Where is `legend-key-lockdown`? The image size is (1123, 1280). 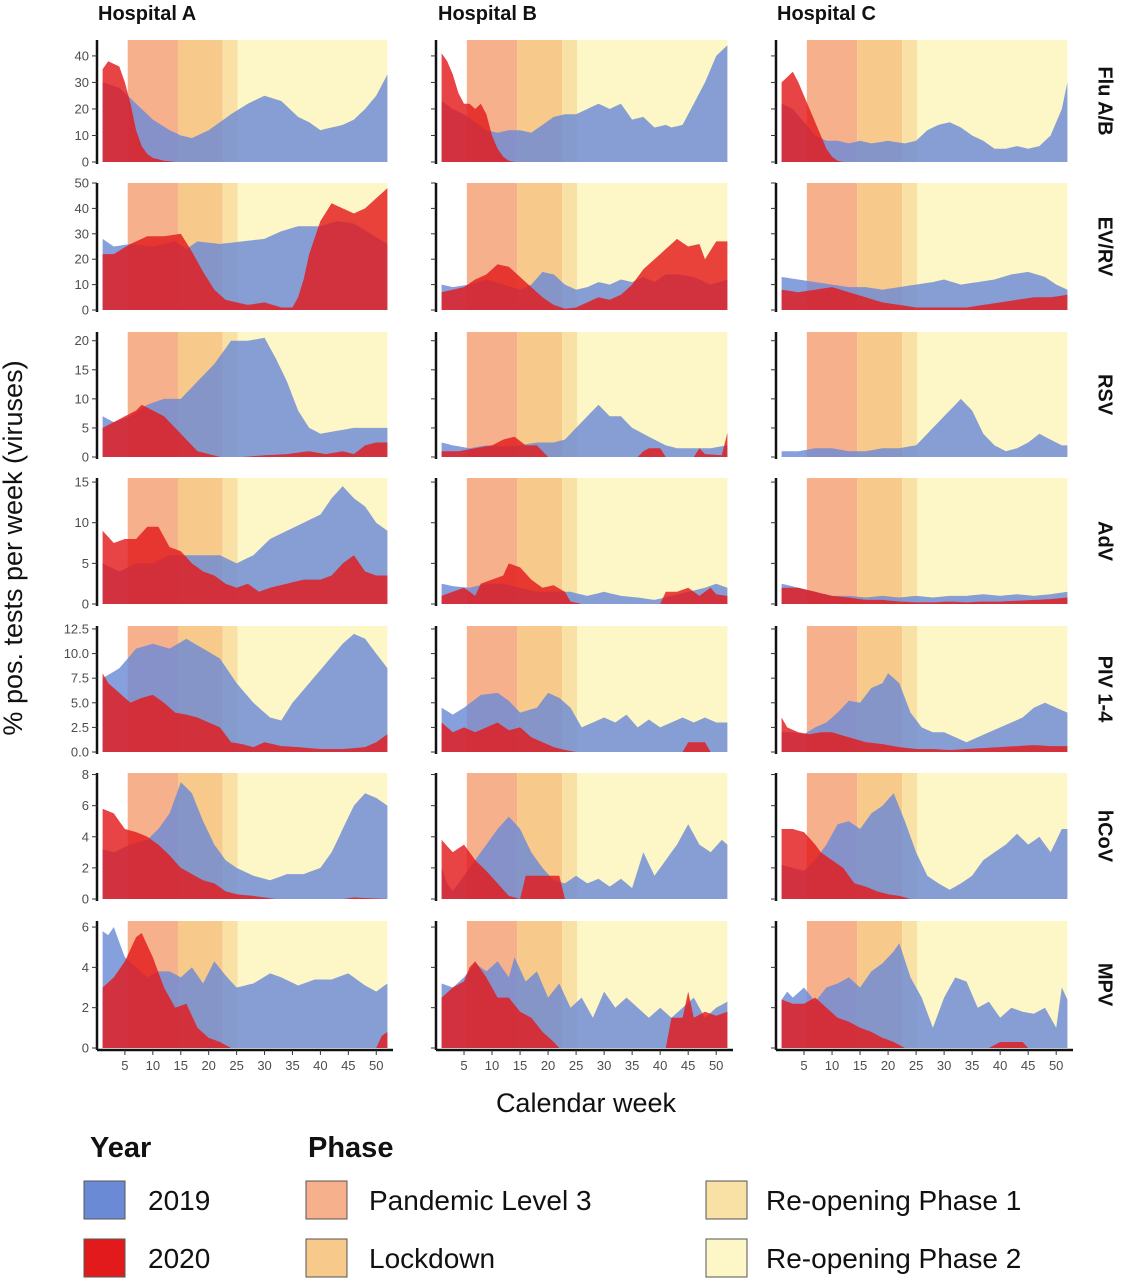 legend-key-lockdown is located at coordinates (326, 1258).